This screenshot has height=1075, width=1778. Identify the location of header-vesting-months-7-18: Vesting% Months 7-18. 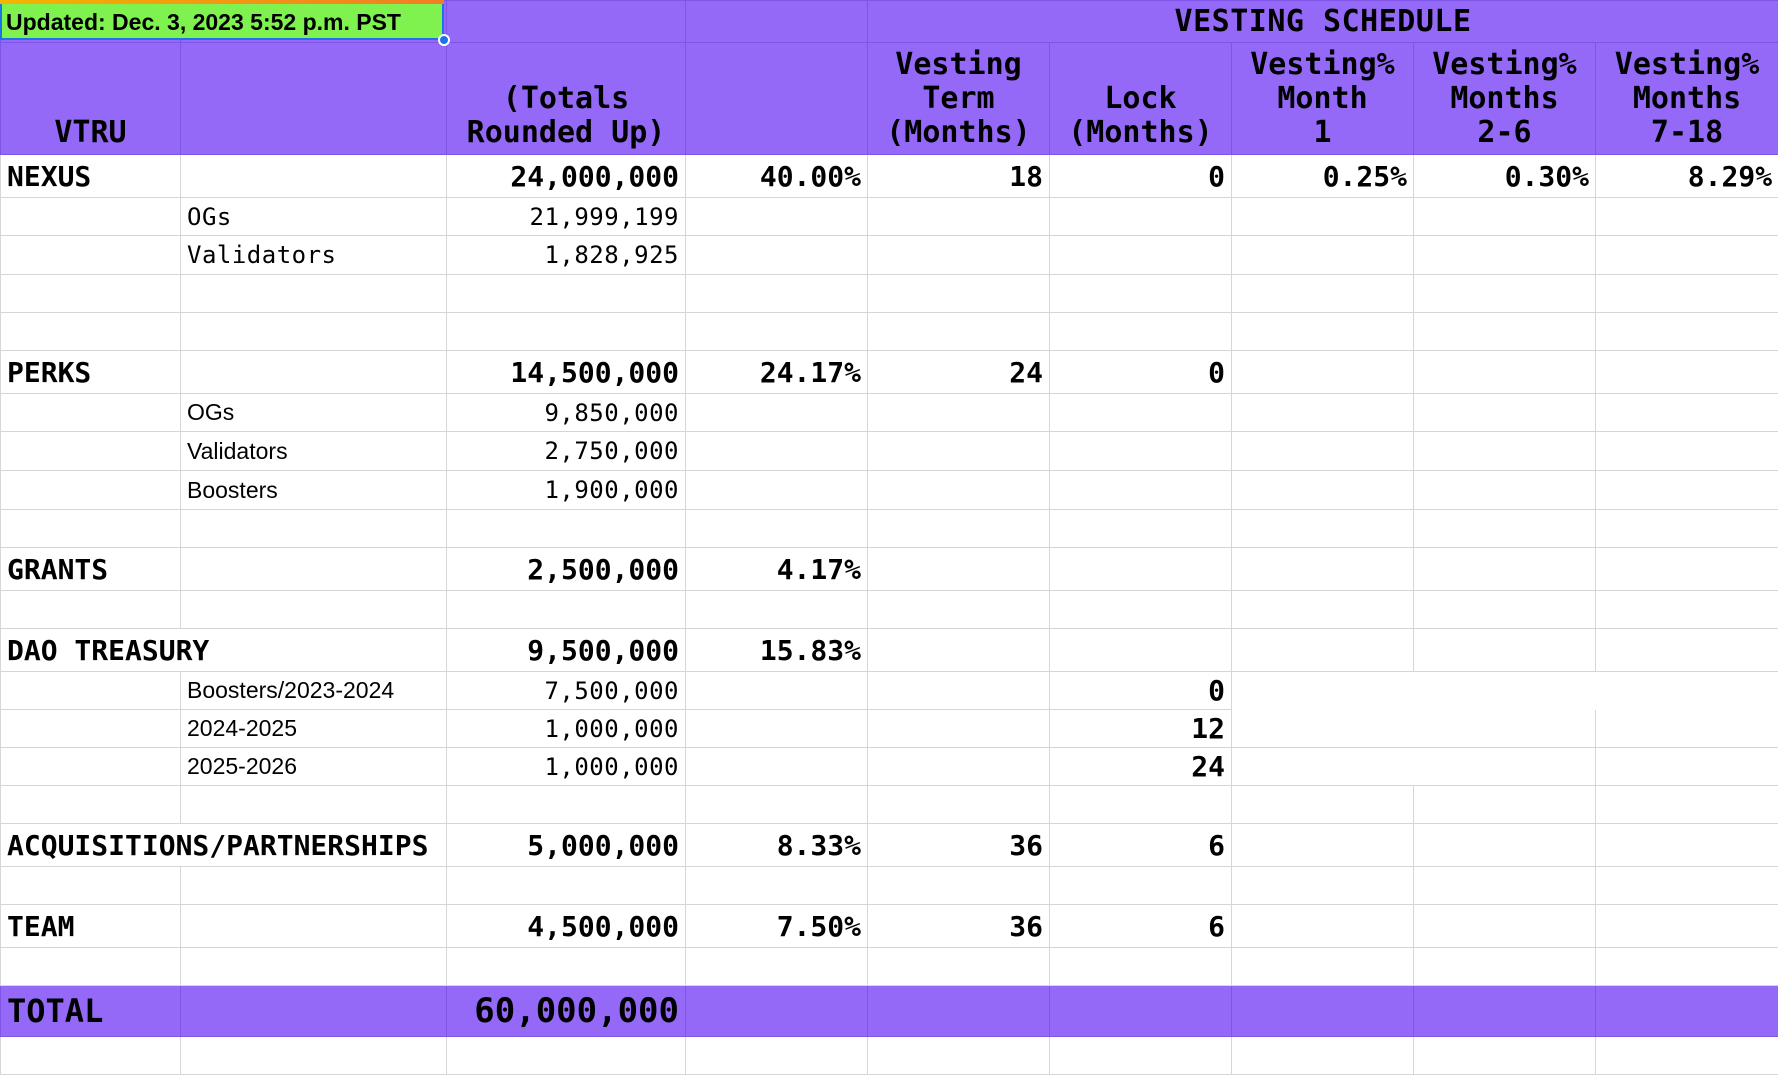
(1687, 99).